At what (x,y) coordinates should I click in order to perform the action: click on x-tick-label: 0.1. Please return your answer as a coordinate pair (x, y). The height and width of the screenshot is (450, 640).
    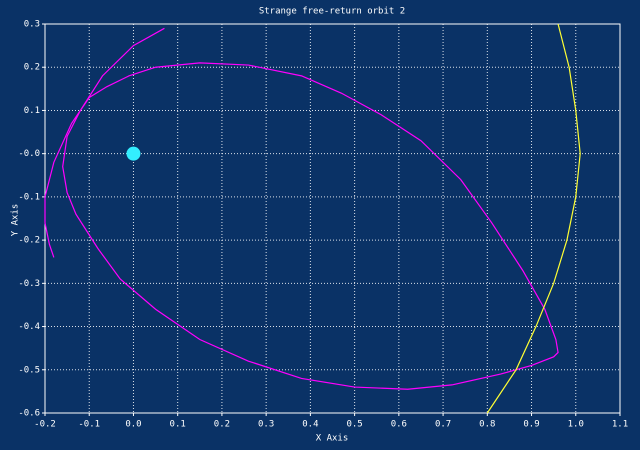
    Looking at the image, I should click on (178, 425).